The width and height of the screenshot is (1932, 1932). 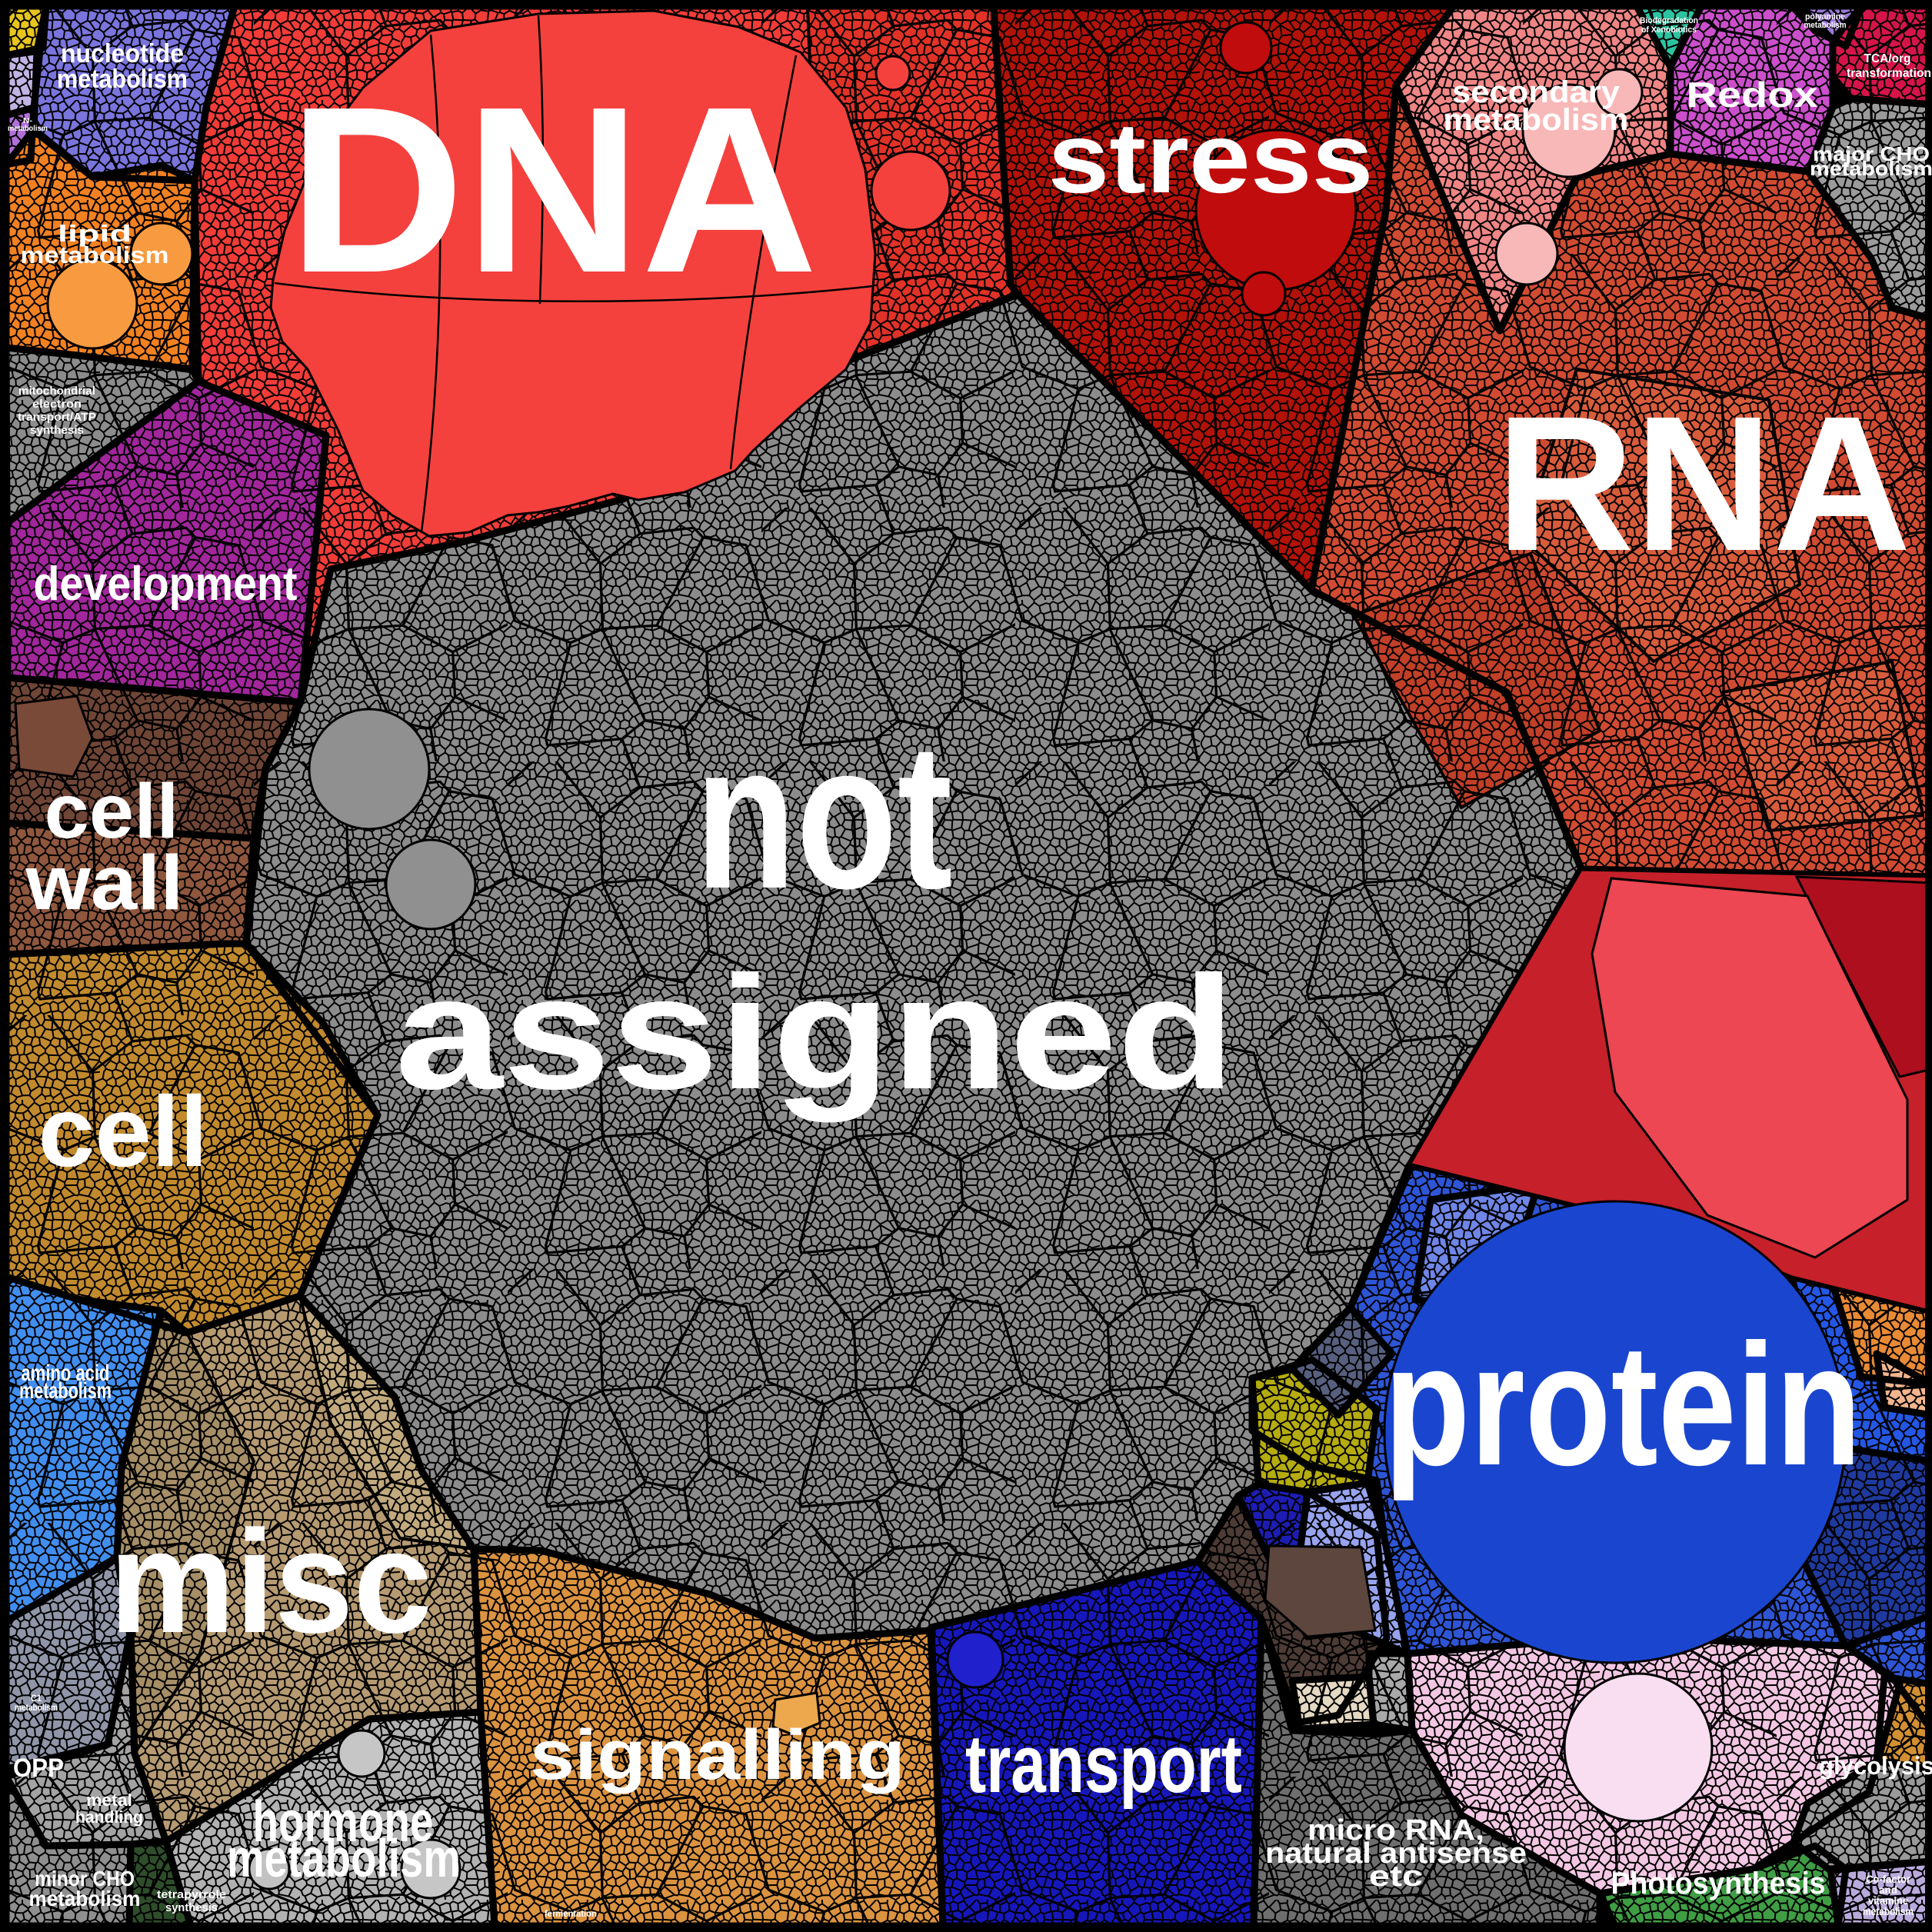 I want to click on svg-text: mitochondrial, so click(x=56, y=391).